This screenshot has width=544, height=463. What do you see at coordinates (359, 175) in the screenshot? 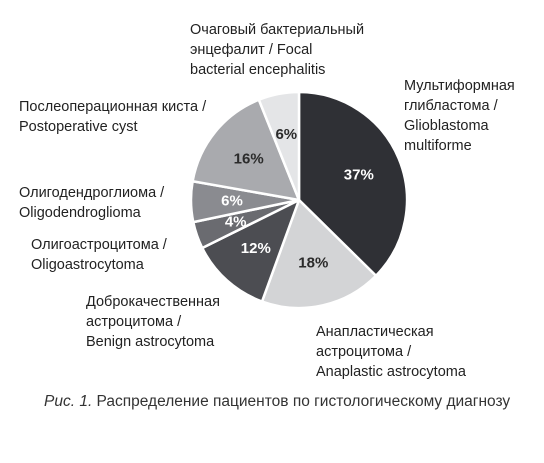
I see `slice-value-label-0: 37%` at bounding box center [359, 175].